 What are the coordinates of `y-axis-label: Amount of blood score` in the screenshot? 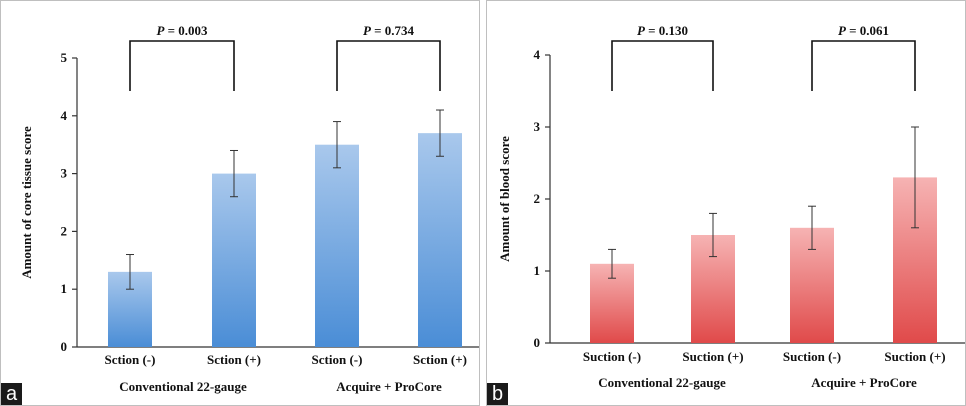 It's located at (504, 199).